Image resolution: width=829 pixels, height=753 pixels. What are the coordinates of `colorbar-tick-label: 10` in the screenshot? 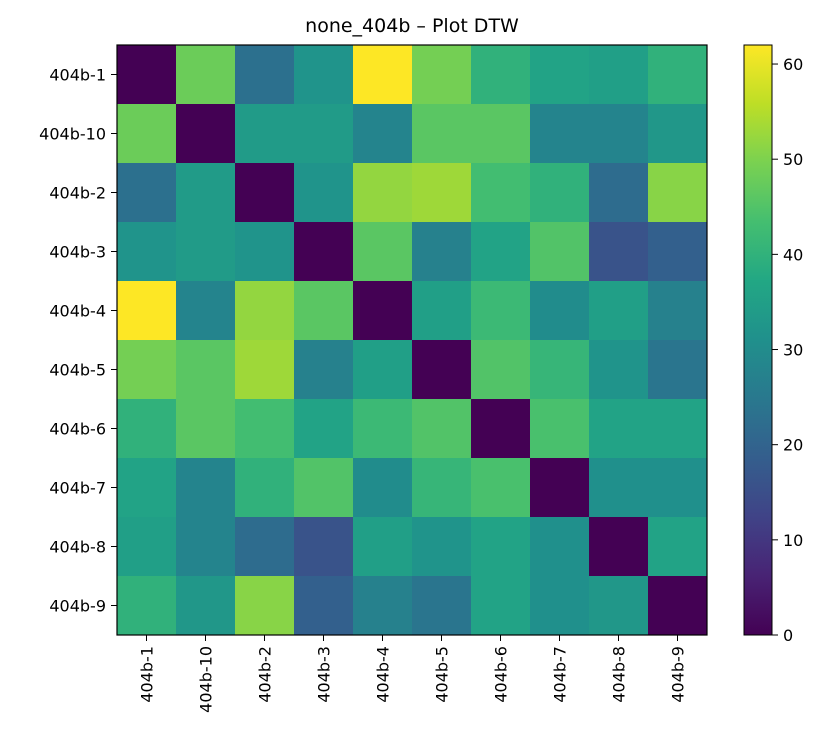 It's located at (793, 540).